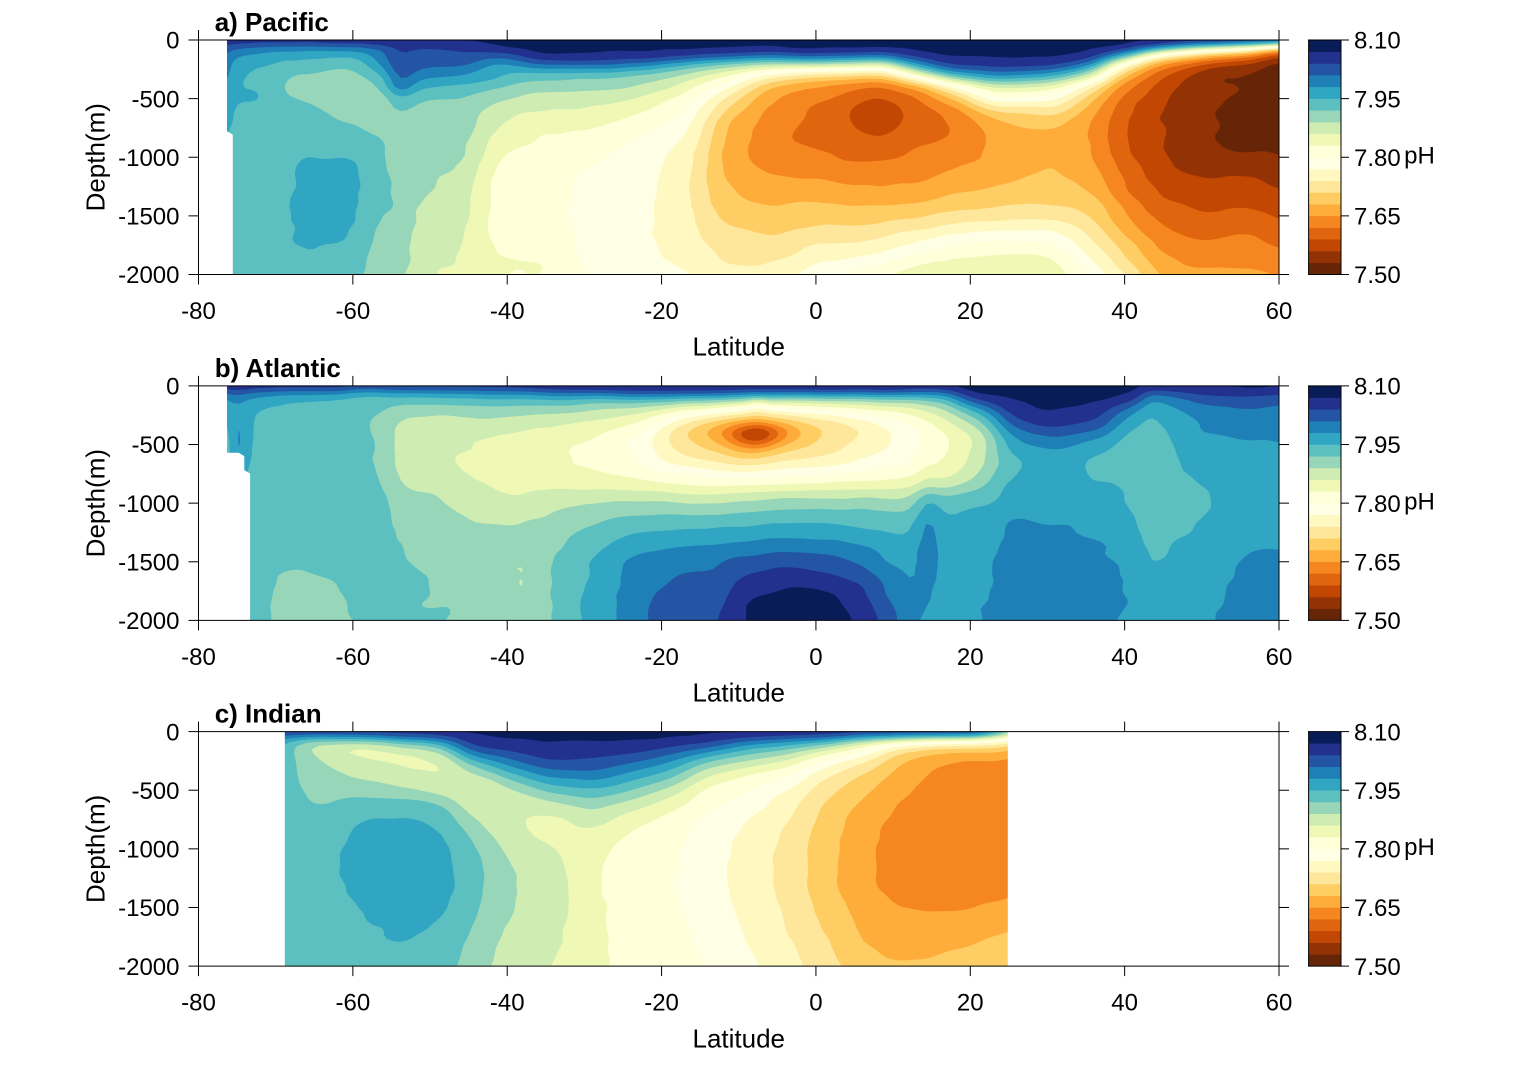  What do you see at coordinates (272, 22) in the screenshot?
I see `svg-text: a) Pacific` at bounding box center [272, 22].